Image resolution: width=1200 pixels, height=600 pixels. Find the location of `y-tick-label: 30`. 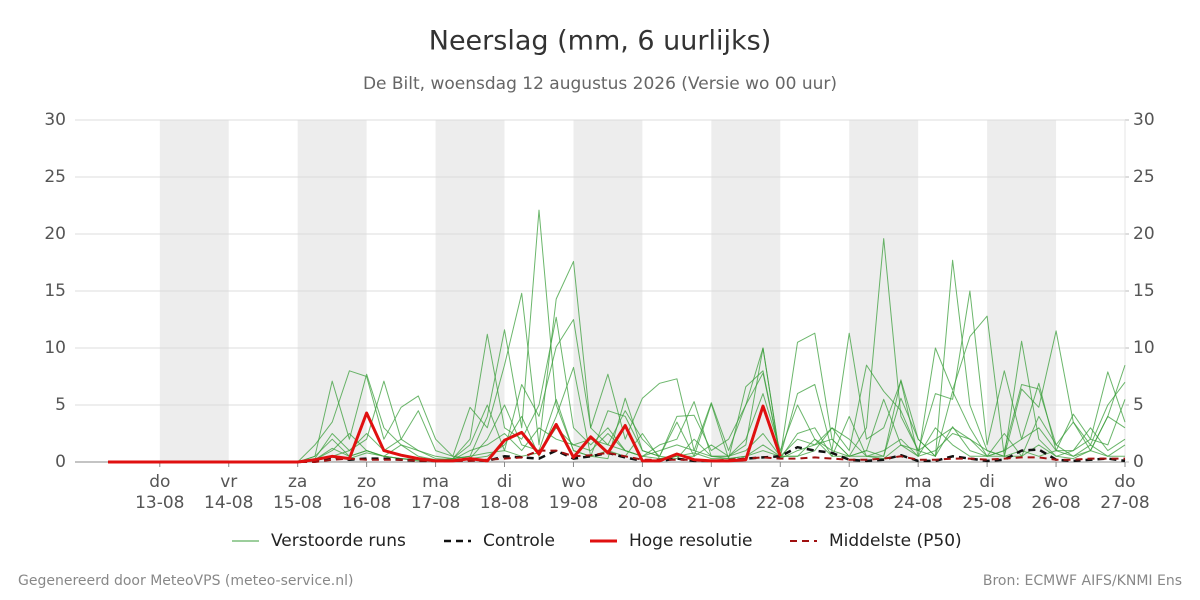

y-tick-label: 30 is located at coordinates (55, 120).